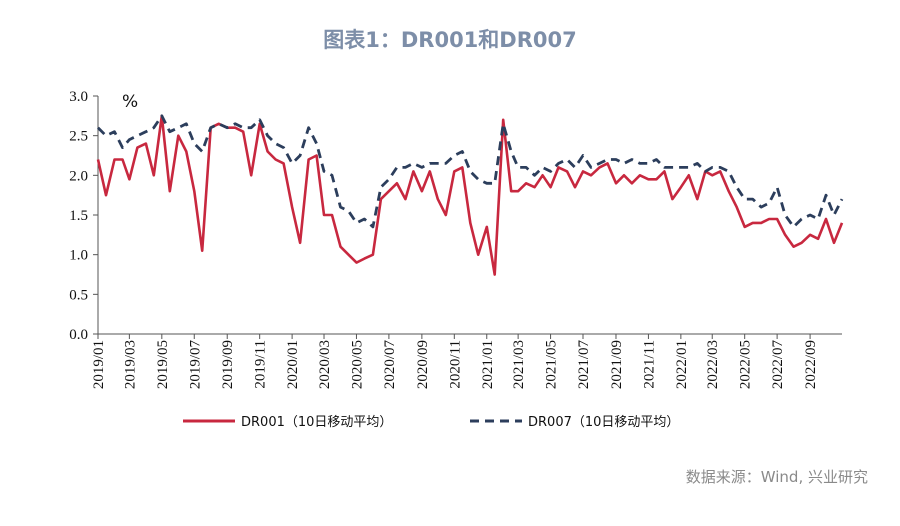 Image resolution: width=900 pixels, height=526 pixels. What do you see at coordinates (130, 364) in the screenshot?
I see `x-tick-label: 2019/03` at bounding box center [130, 364].